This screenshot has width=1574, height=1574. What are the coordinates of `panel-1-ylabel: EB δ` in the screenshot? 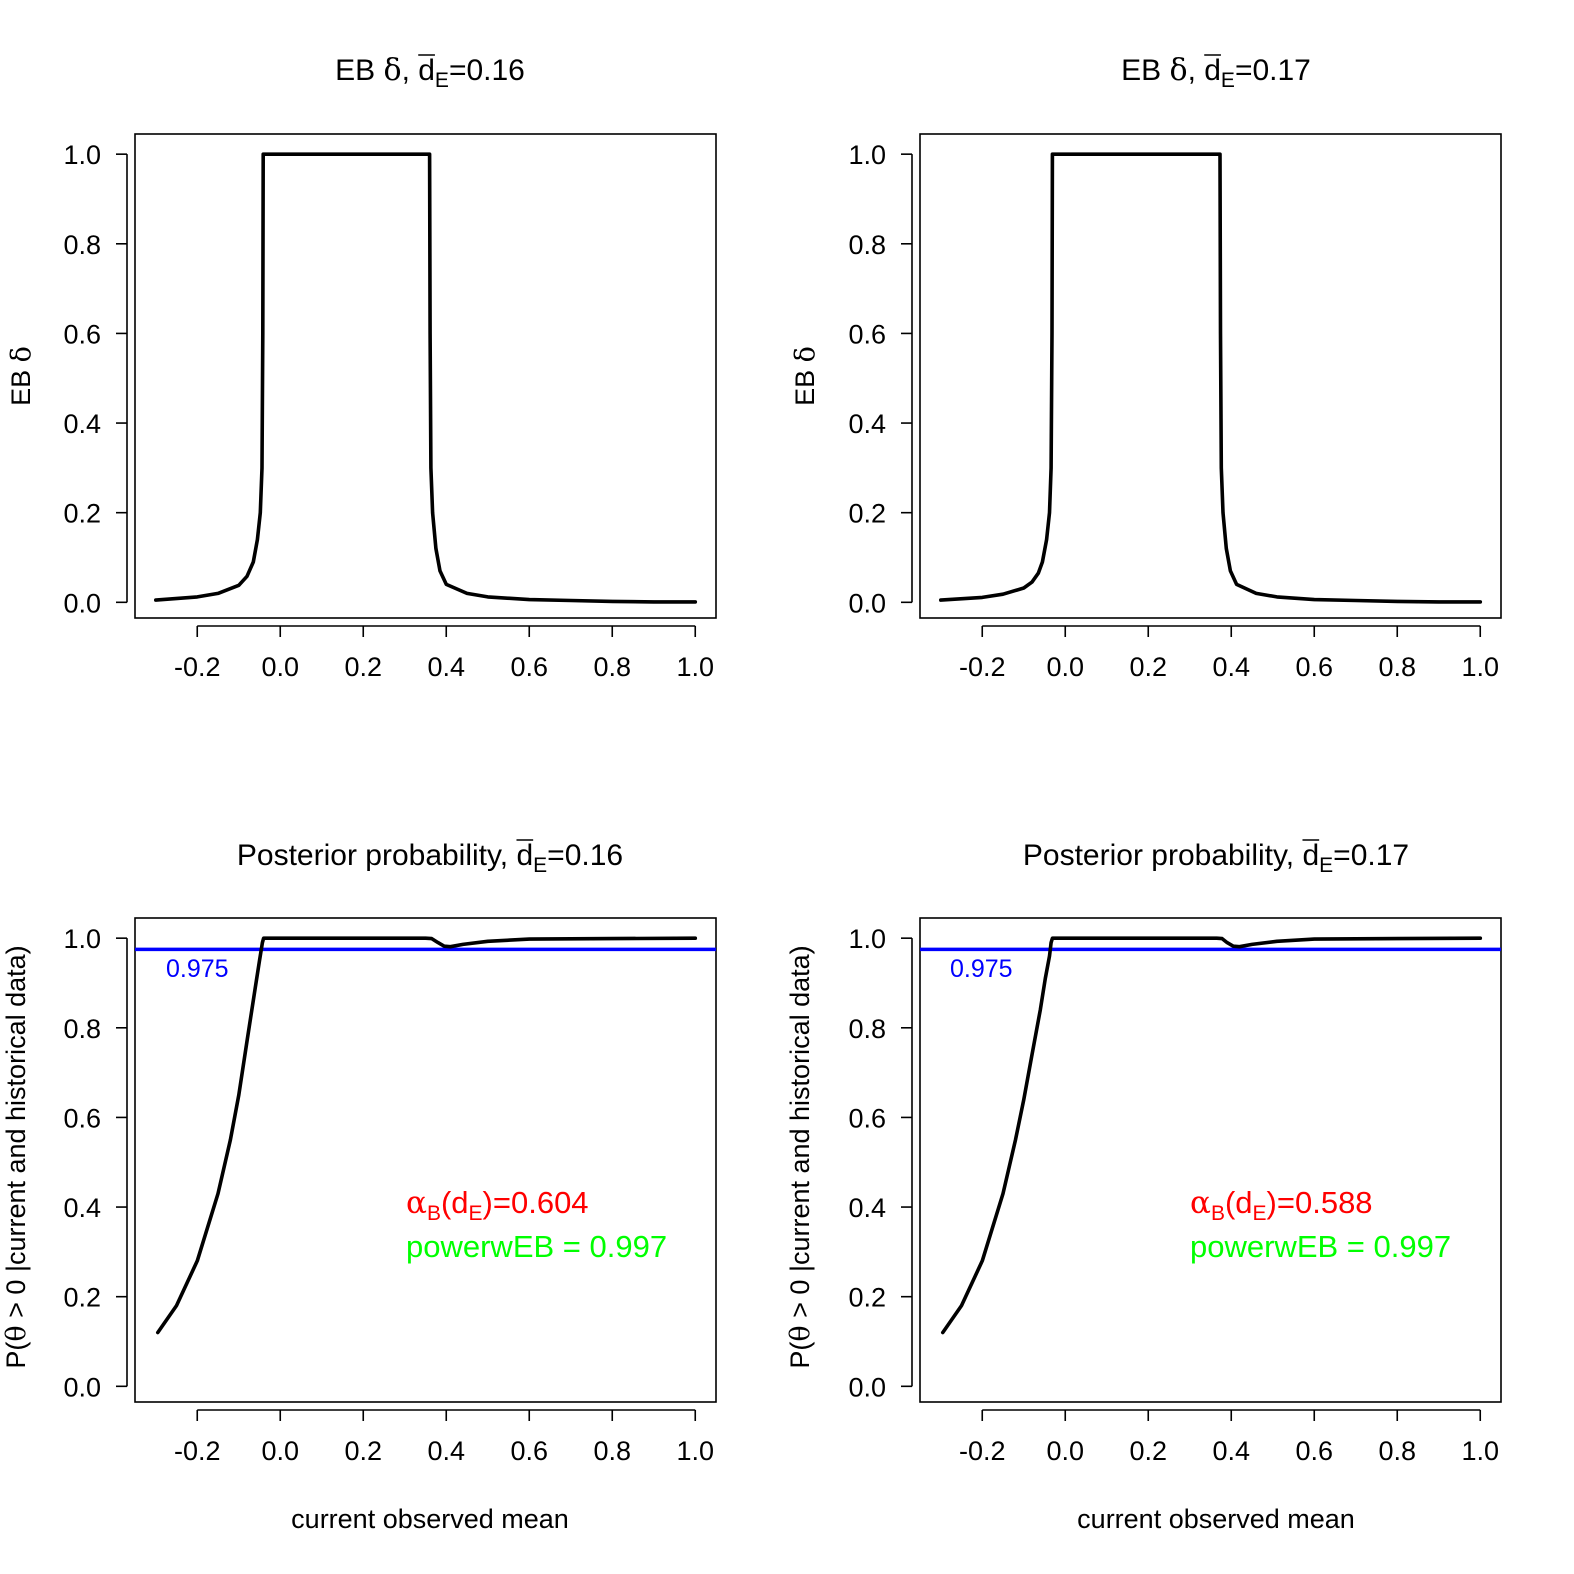 It's located at (21, 376).